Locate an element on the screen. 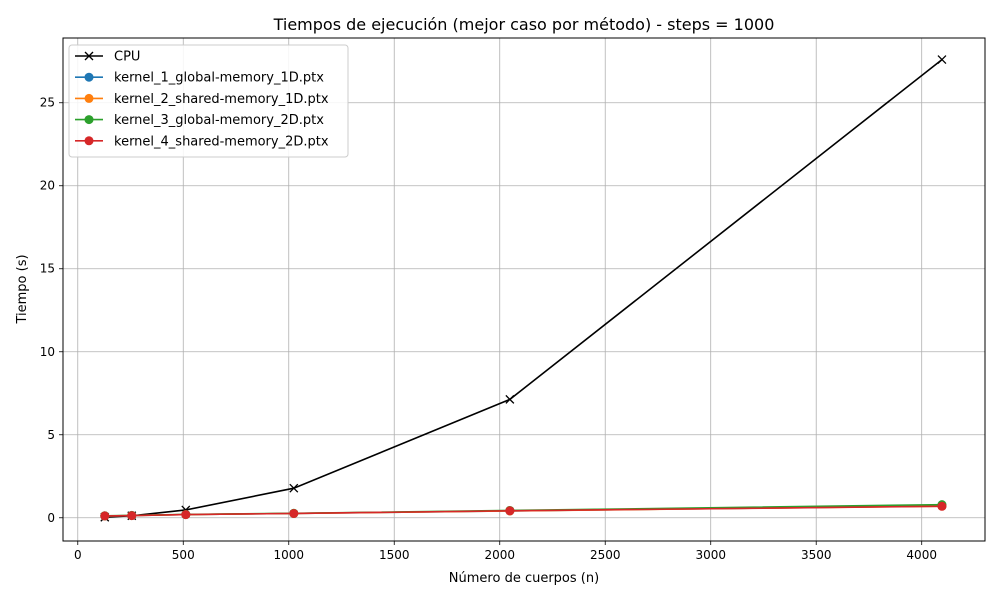  x-tick-label: 1500 is located at coordinates (394, 555).